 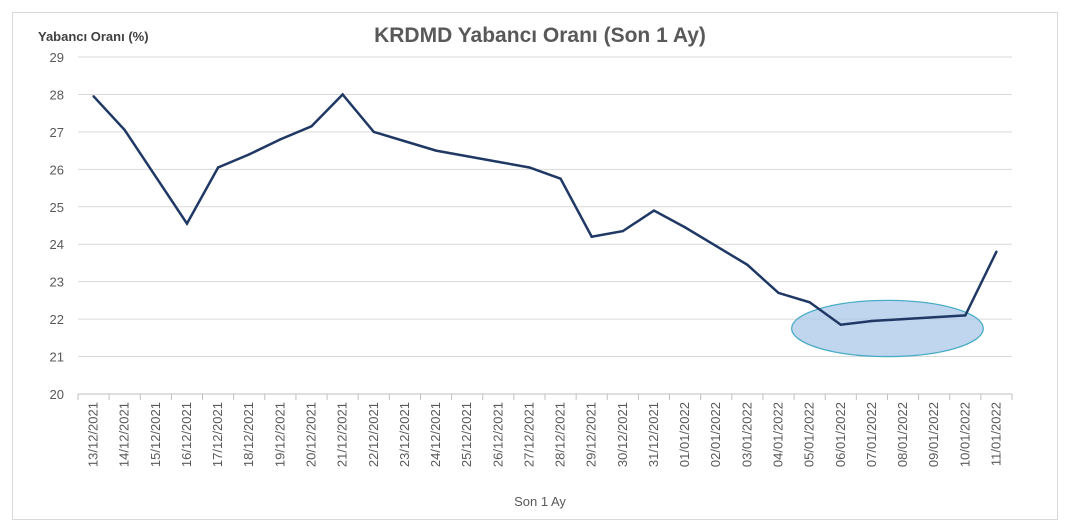 I want to click on y-tick-label: 21, so click(x=57, y=357).